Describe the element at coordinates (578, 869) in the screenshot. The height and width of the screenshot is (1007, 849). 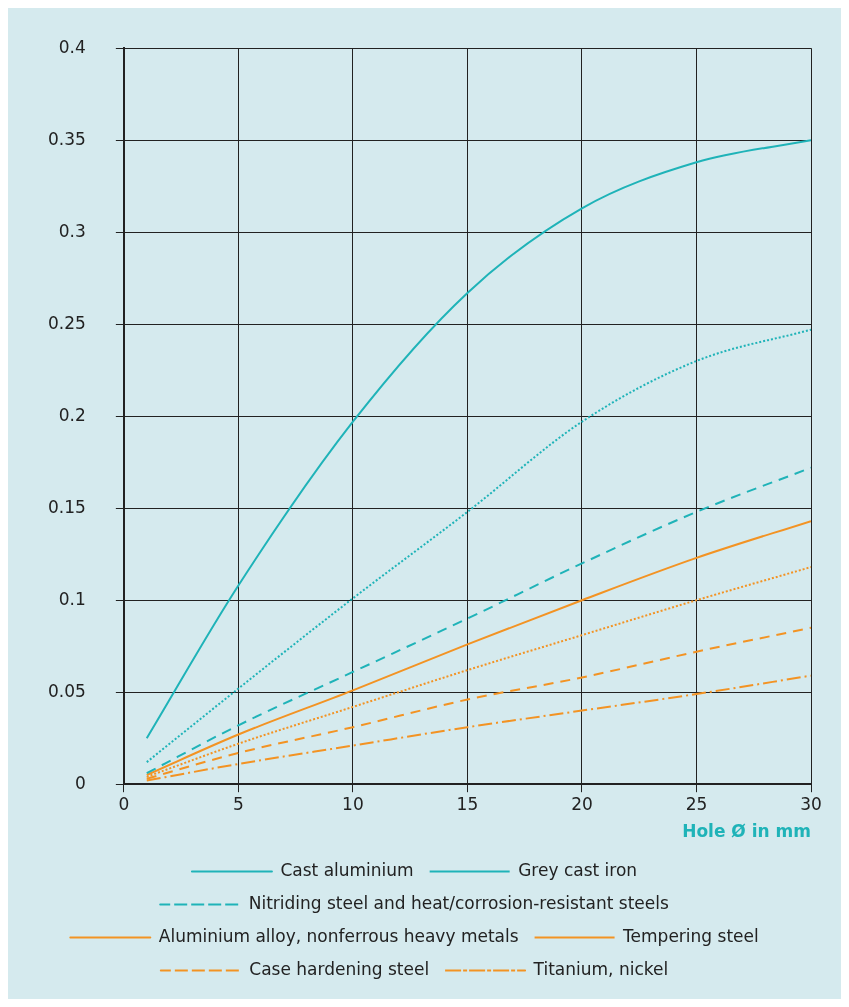
I see `legend-label: Grey cast iron` at that location.